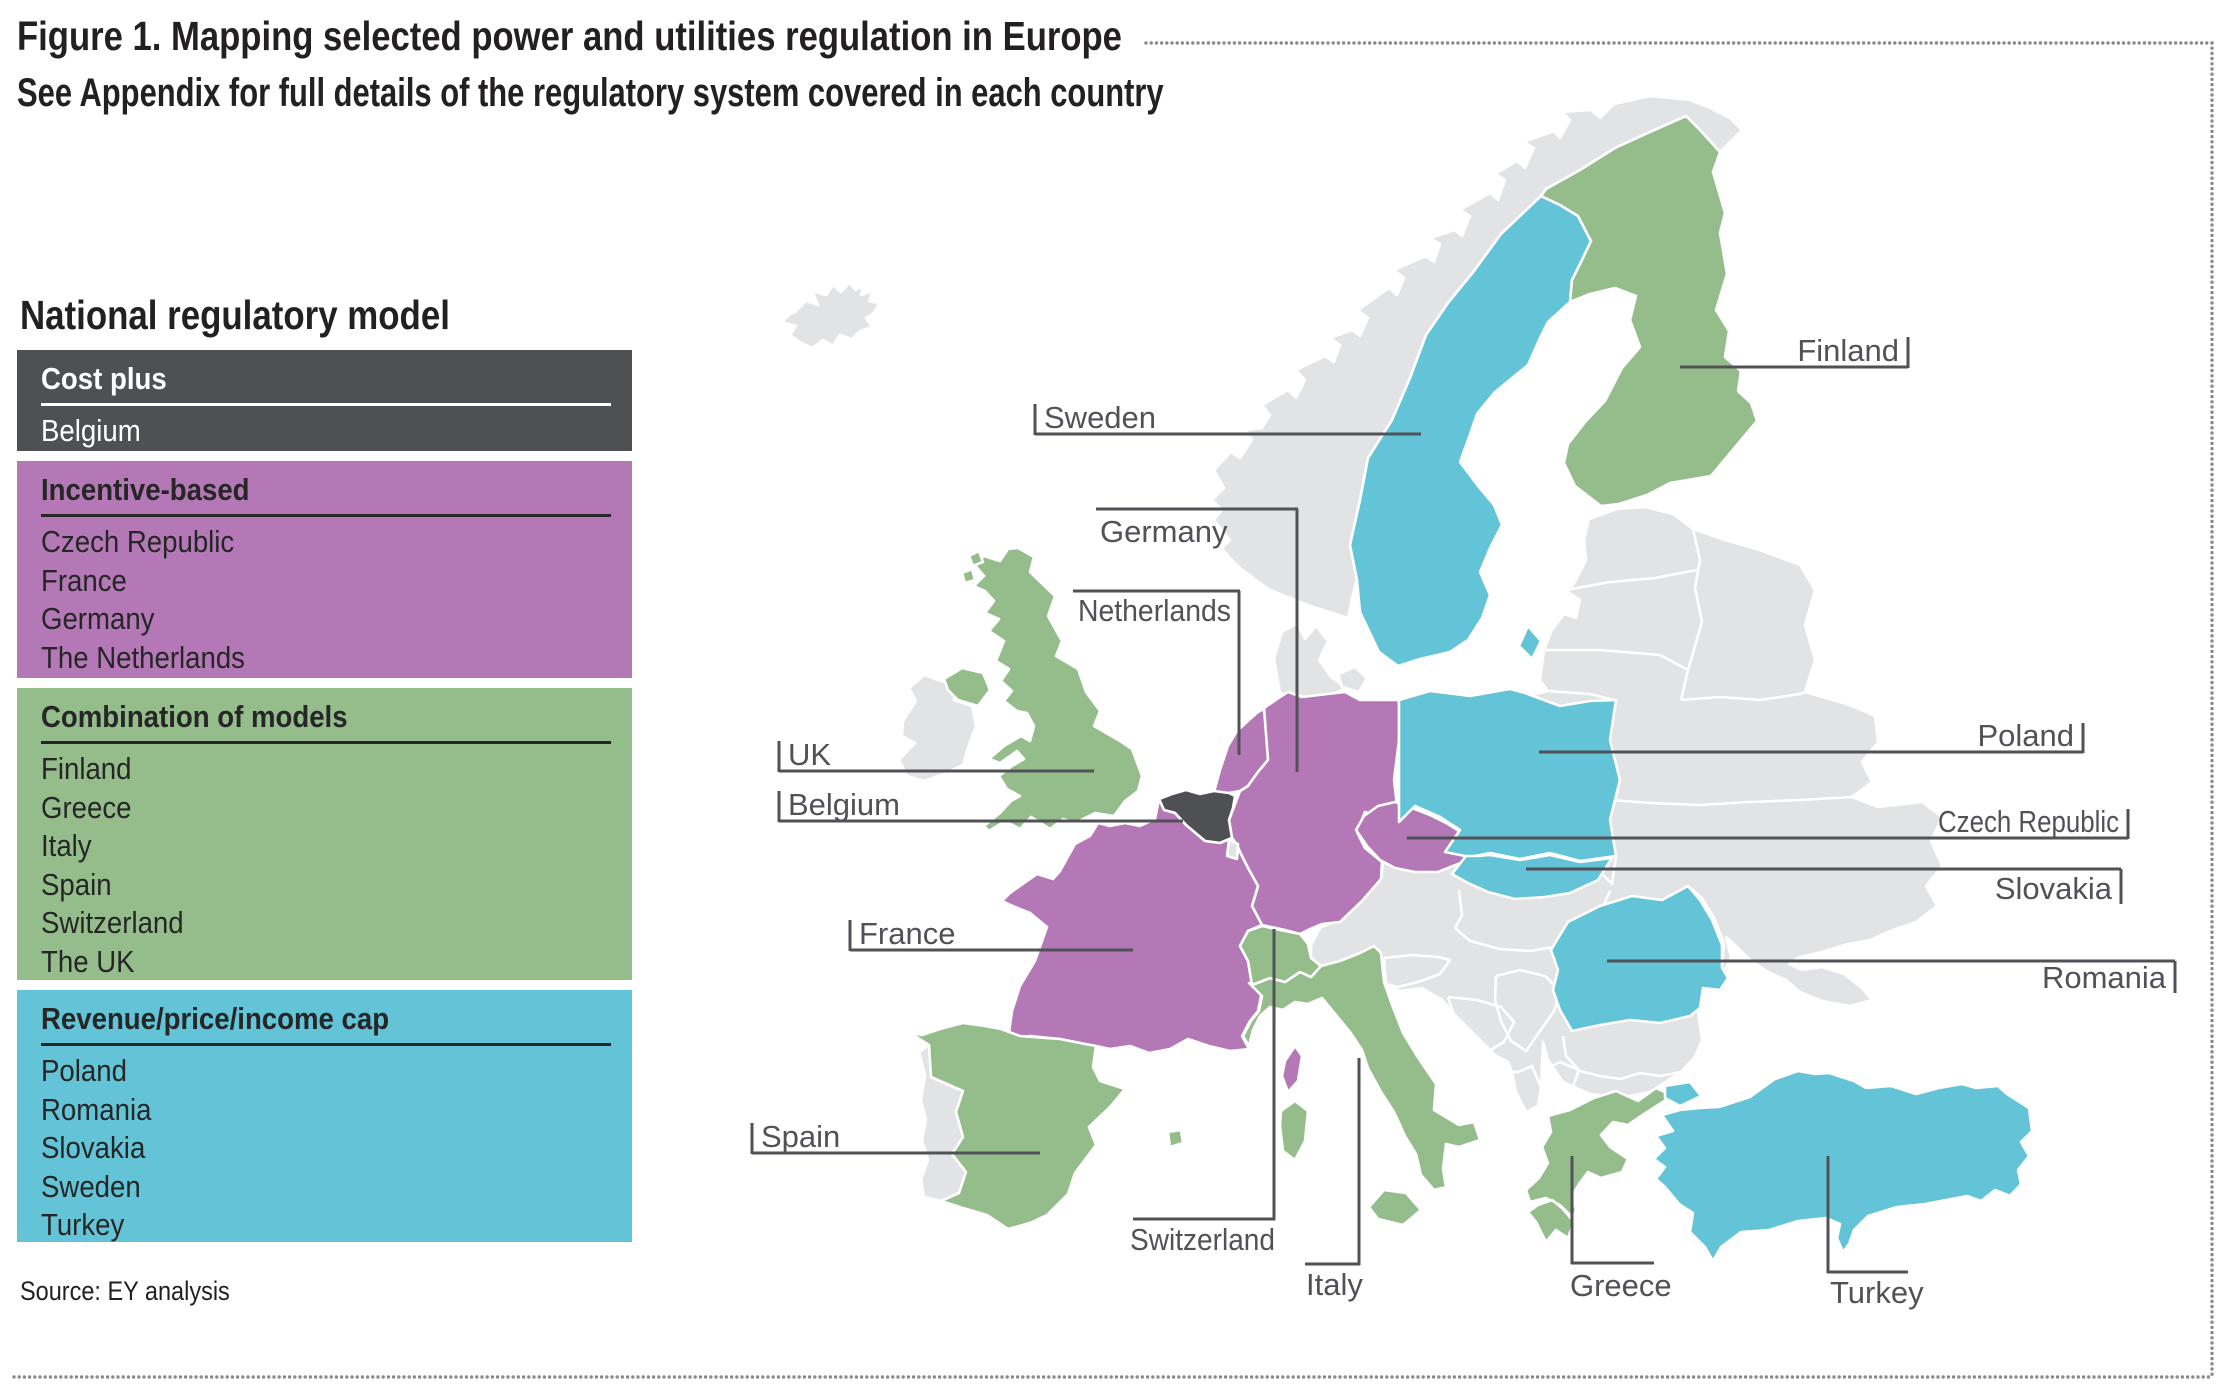 This screenshot has width=2230, height=1392. What do you see at coordinates (1154, 610) in the screenshot?
I see `svg-text: Netherlands` at bounding box center [1154, 610].